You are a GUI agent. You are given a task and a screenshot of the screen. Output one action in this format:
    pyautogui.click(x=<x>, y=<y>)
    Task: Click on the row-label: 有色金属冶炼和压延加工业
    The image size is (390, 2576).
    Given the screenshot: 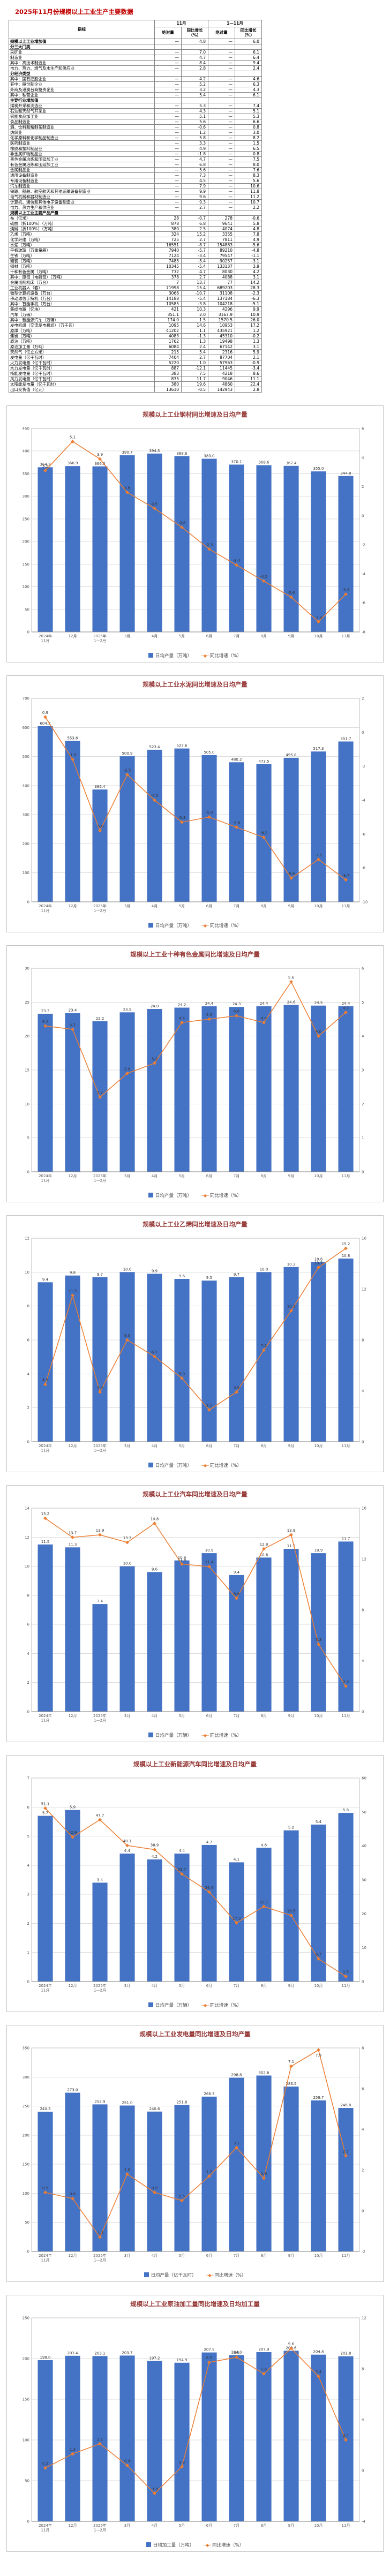 What is the action you would take?
    pyautogui.click(x=82, y=164)
    